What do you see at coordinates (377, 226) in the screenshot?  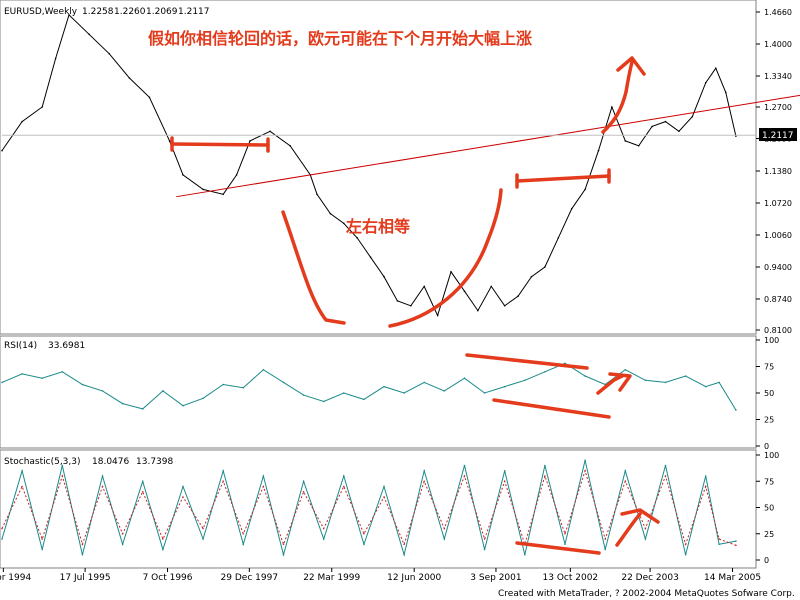 I see `equal-annotation: 左右相等` at bounding box center [377, 226].